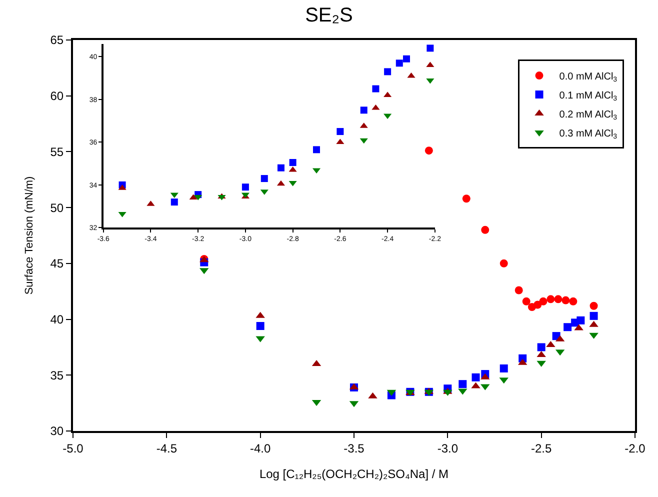 The width and height of the screenshot is (658, 497). I want to click on x-tick-label: -2.0, so click(635, 448).